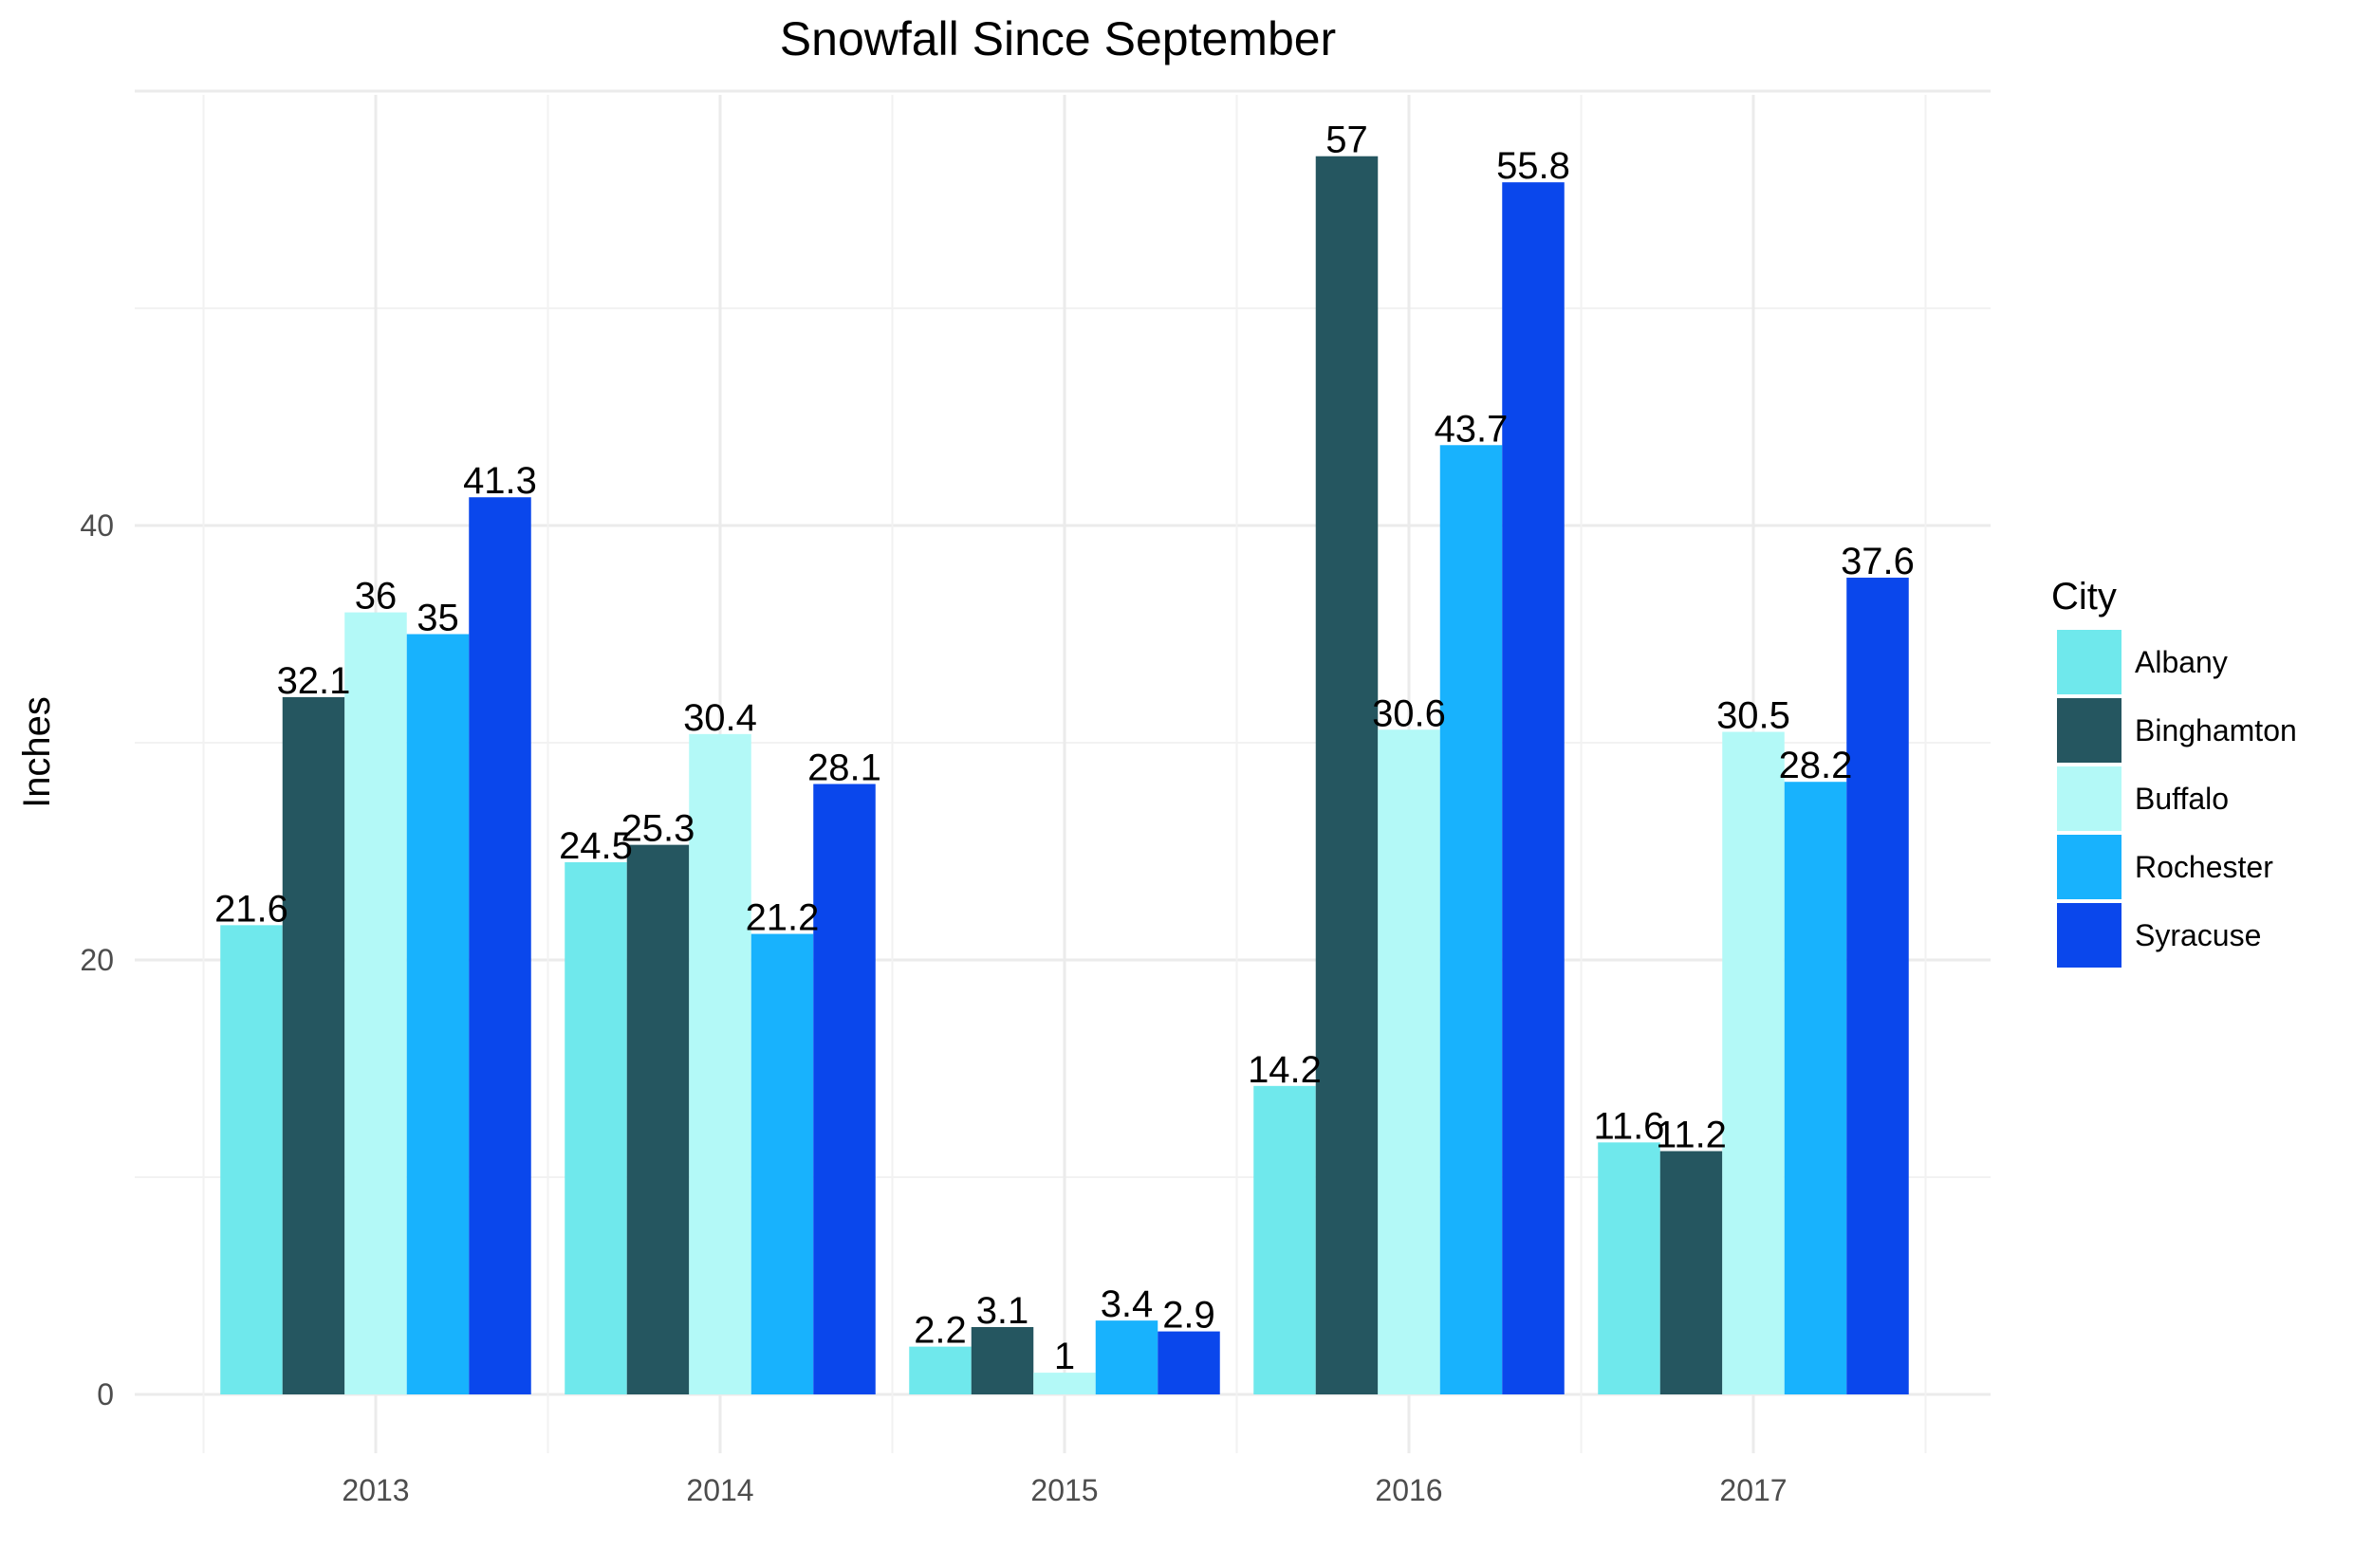 This screenshot has height=1568, width=2353. I want to click on bar-value-label: 11.6, so click(1629, 1126).